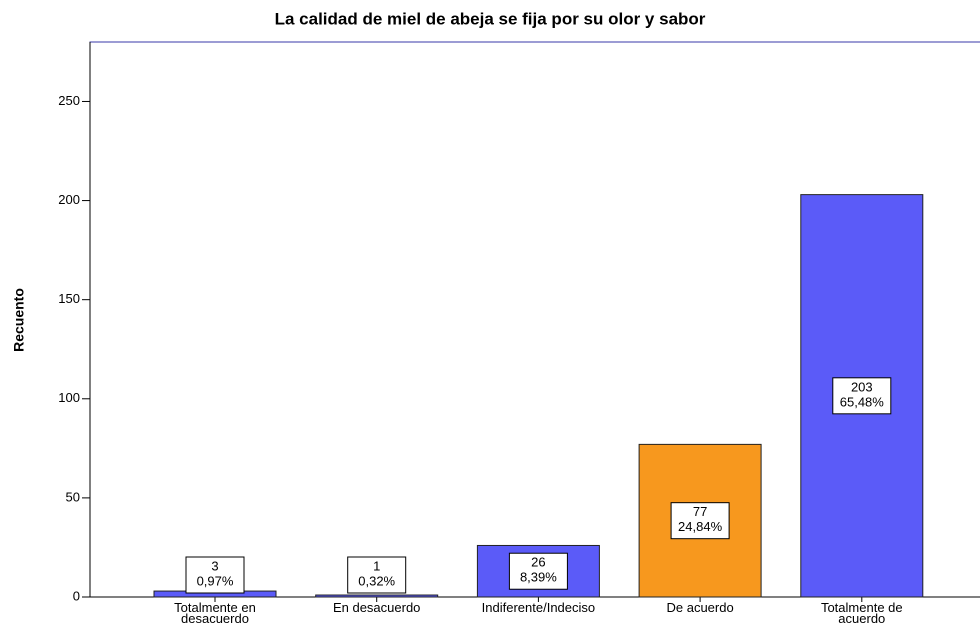 The height and width of the screenshot is (637, 980). Describe the element at coordinates (376, 565) in the screenshot. I see `data-label-count: 1` at that location.